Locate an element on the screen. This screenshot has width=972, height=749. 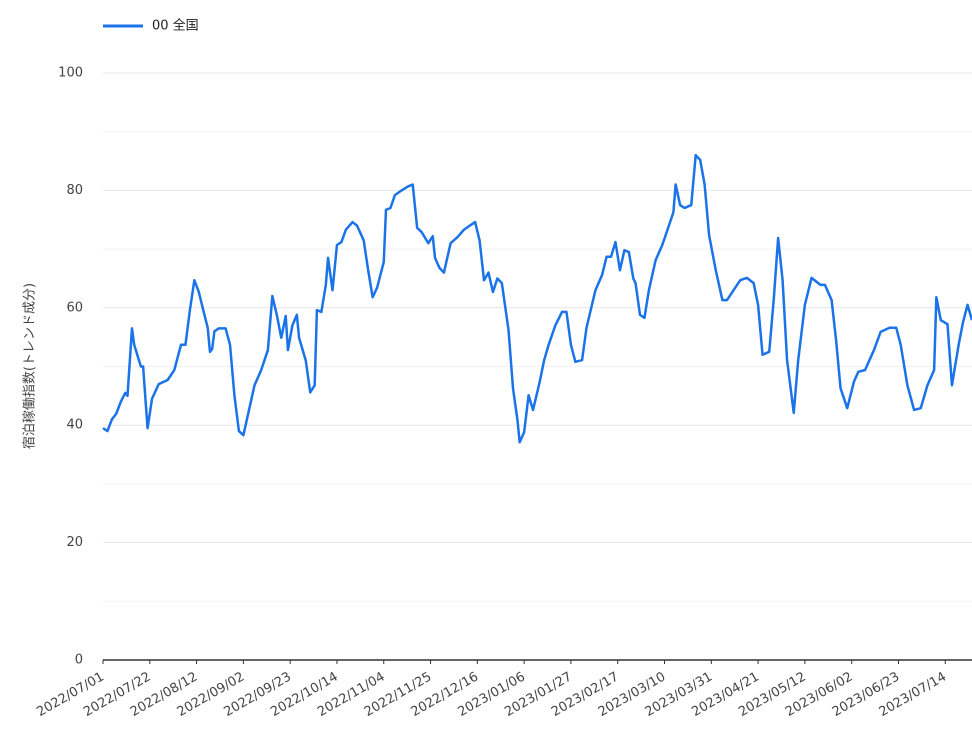
y-tick-label: 60 is located at coordinates (74, 307).